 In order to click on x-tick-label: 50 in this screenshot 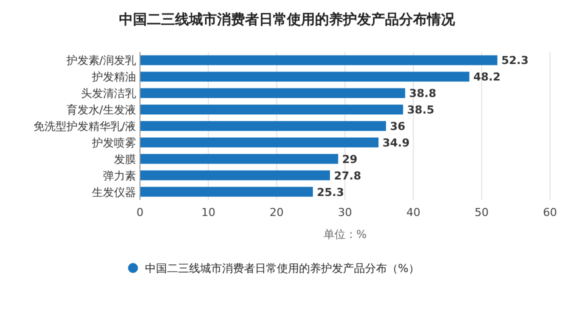, I will do `click(481, 212)`.